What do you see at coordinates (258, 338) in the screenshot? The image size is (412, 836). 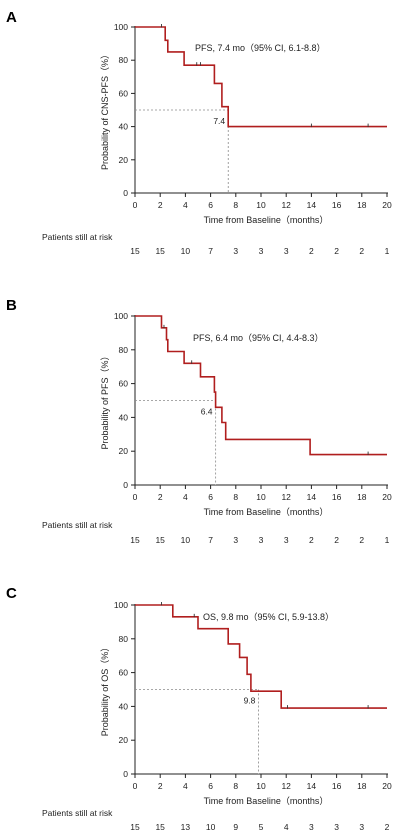 I see `median-annotation: PFS, 6.4 mo（95% CI, 4.4-8.3）` at bounding box center [258, 338].